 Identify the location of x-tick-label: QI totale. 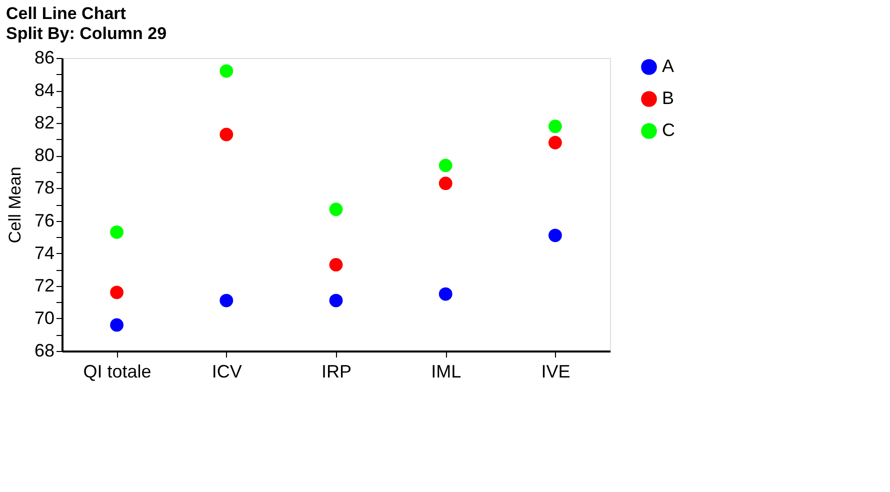
(117, 372).